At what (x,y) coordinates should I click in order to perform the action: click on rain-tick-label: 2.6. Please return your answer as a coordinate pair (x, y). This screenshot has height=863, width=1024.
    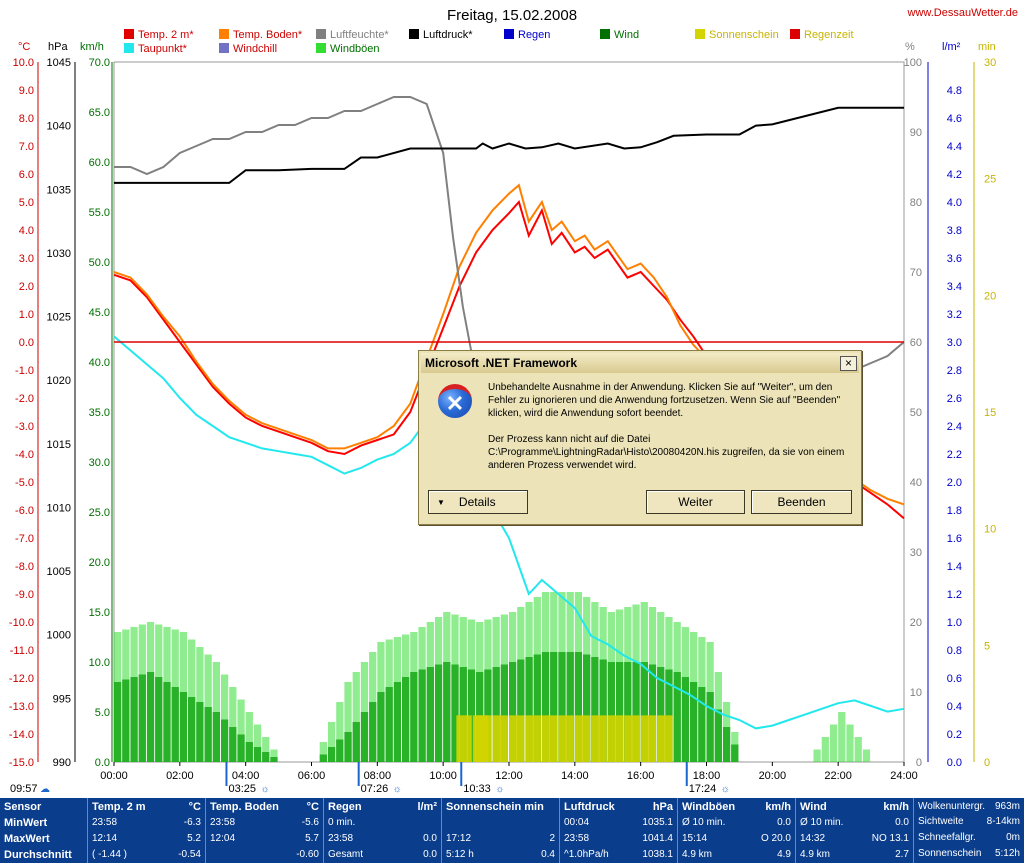
    Looking at the image, I should click on (954, 399).